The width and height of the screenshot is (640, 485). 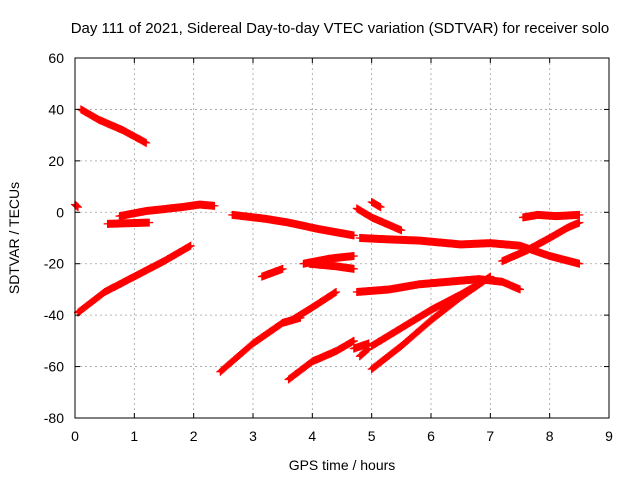 I want to click on y-tick-label: -40, so click(x=54, y=315).